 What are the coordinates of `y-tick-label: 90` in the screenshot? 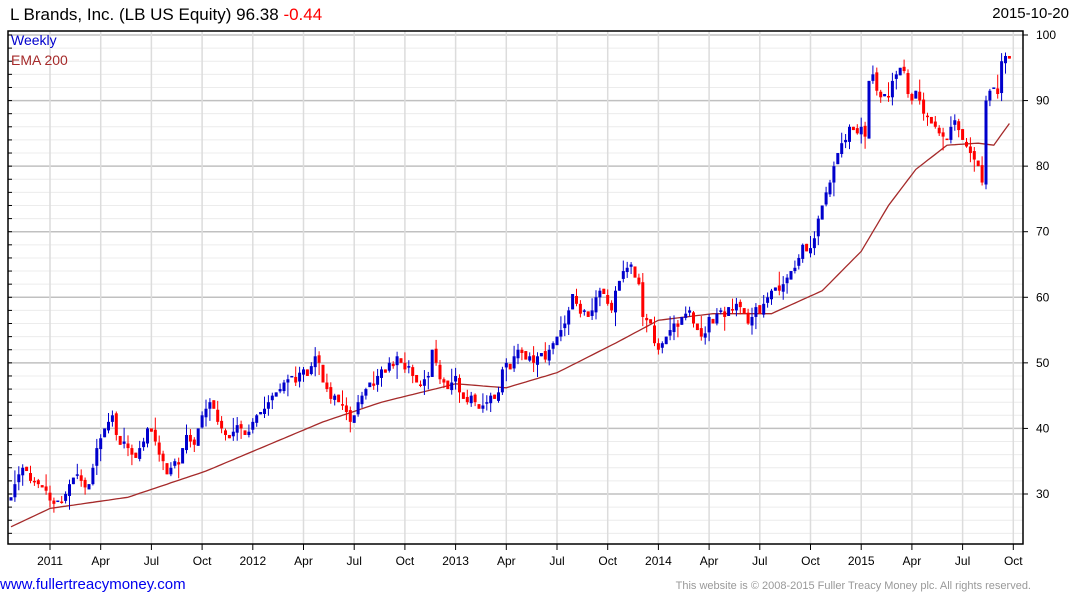 It's located at (1043, 101).